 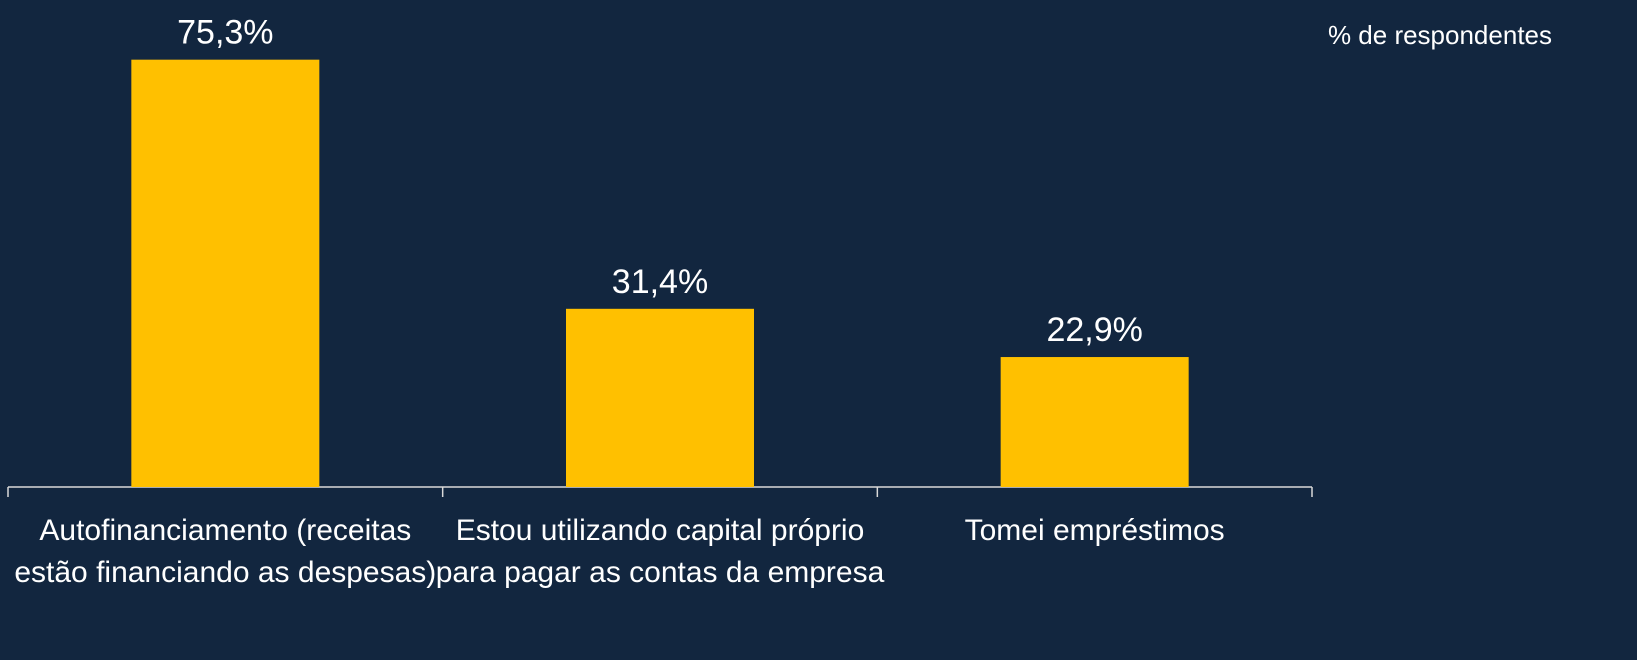 I want to click on data-label: 31,4%, so click(x=660, y=282).